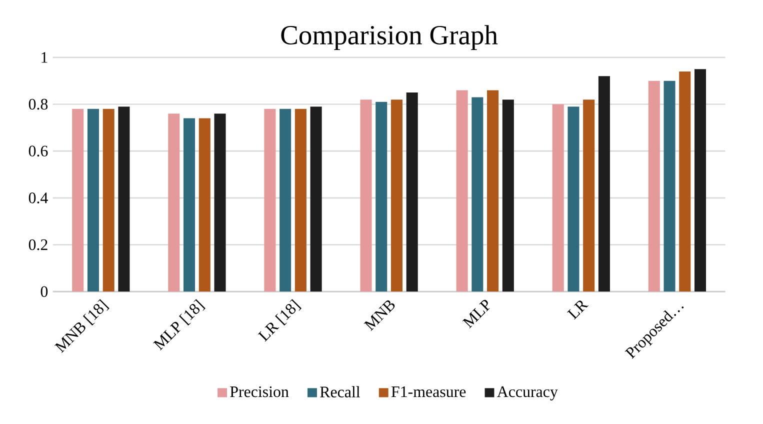 This screenshot has height=424, width=763. What do you see at coordinates (259, 392) in the screenshot?
I see `legend-label: Precision` at bounding box center [259, 392].